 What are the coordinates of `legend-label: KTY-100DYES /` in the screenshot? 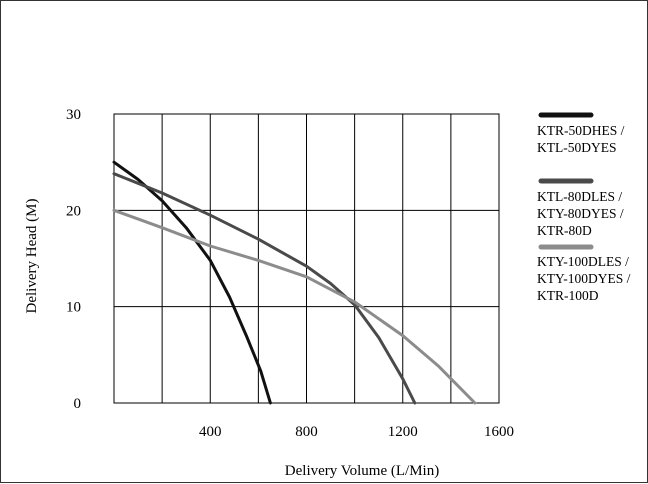 It's located at (584, 278).